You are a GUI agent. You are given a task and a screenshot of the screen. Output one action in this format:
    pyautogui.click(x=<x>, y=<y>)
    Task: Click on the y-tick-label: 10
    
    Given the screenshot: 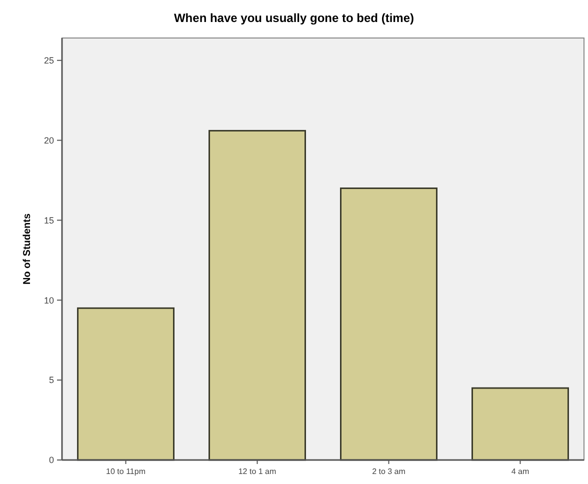 What is the action you would take?
    pyautogui.click(x=49, y=300)
    